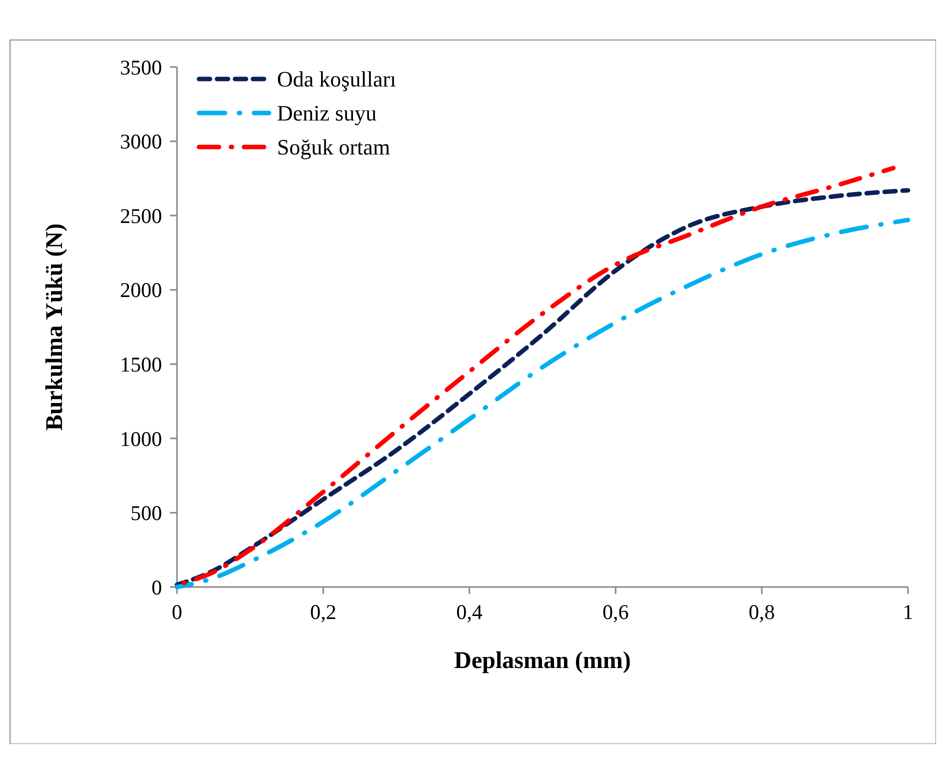 This screenshot has width=952, height=760. I want to click on x-tick-label: 1, so click(908, 612).